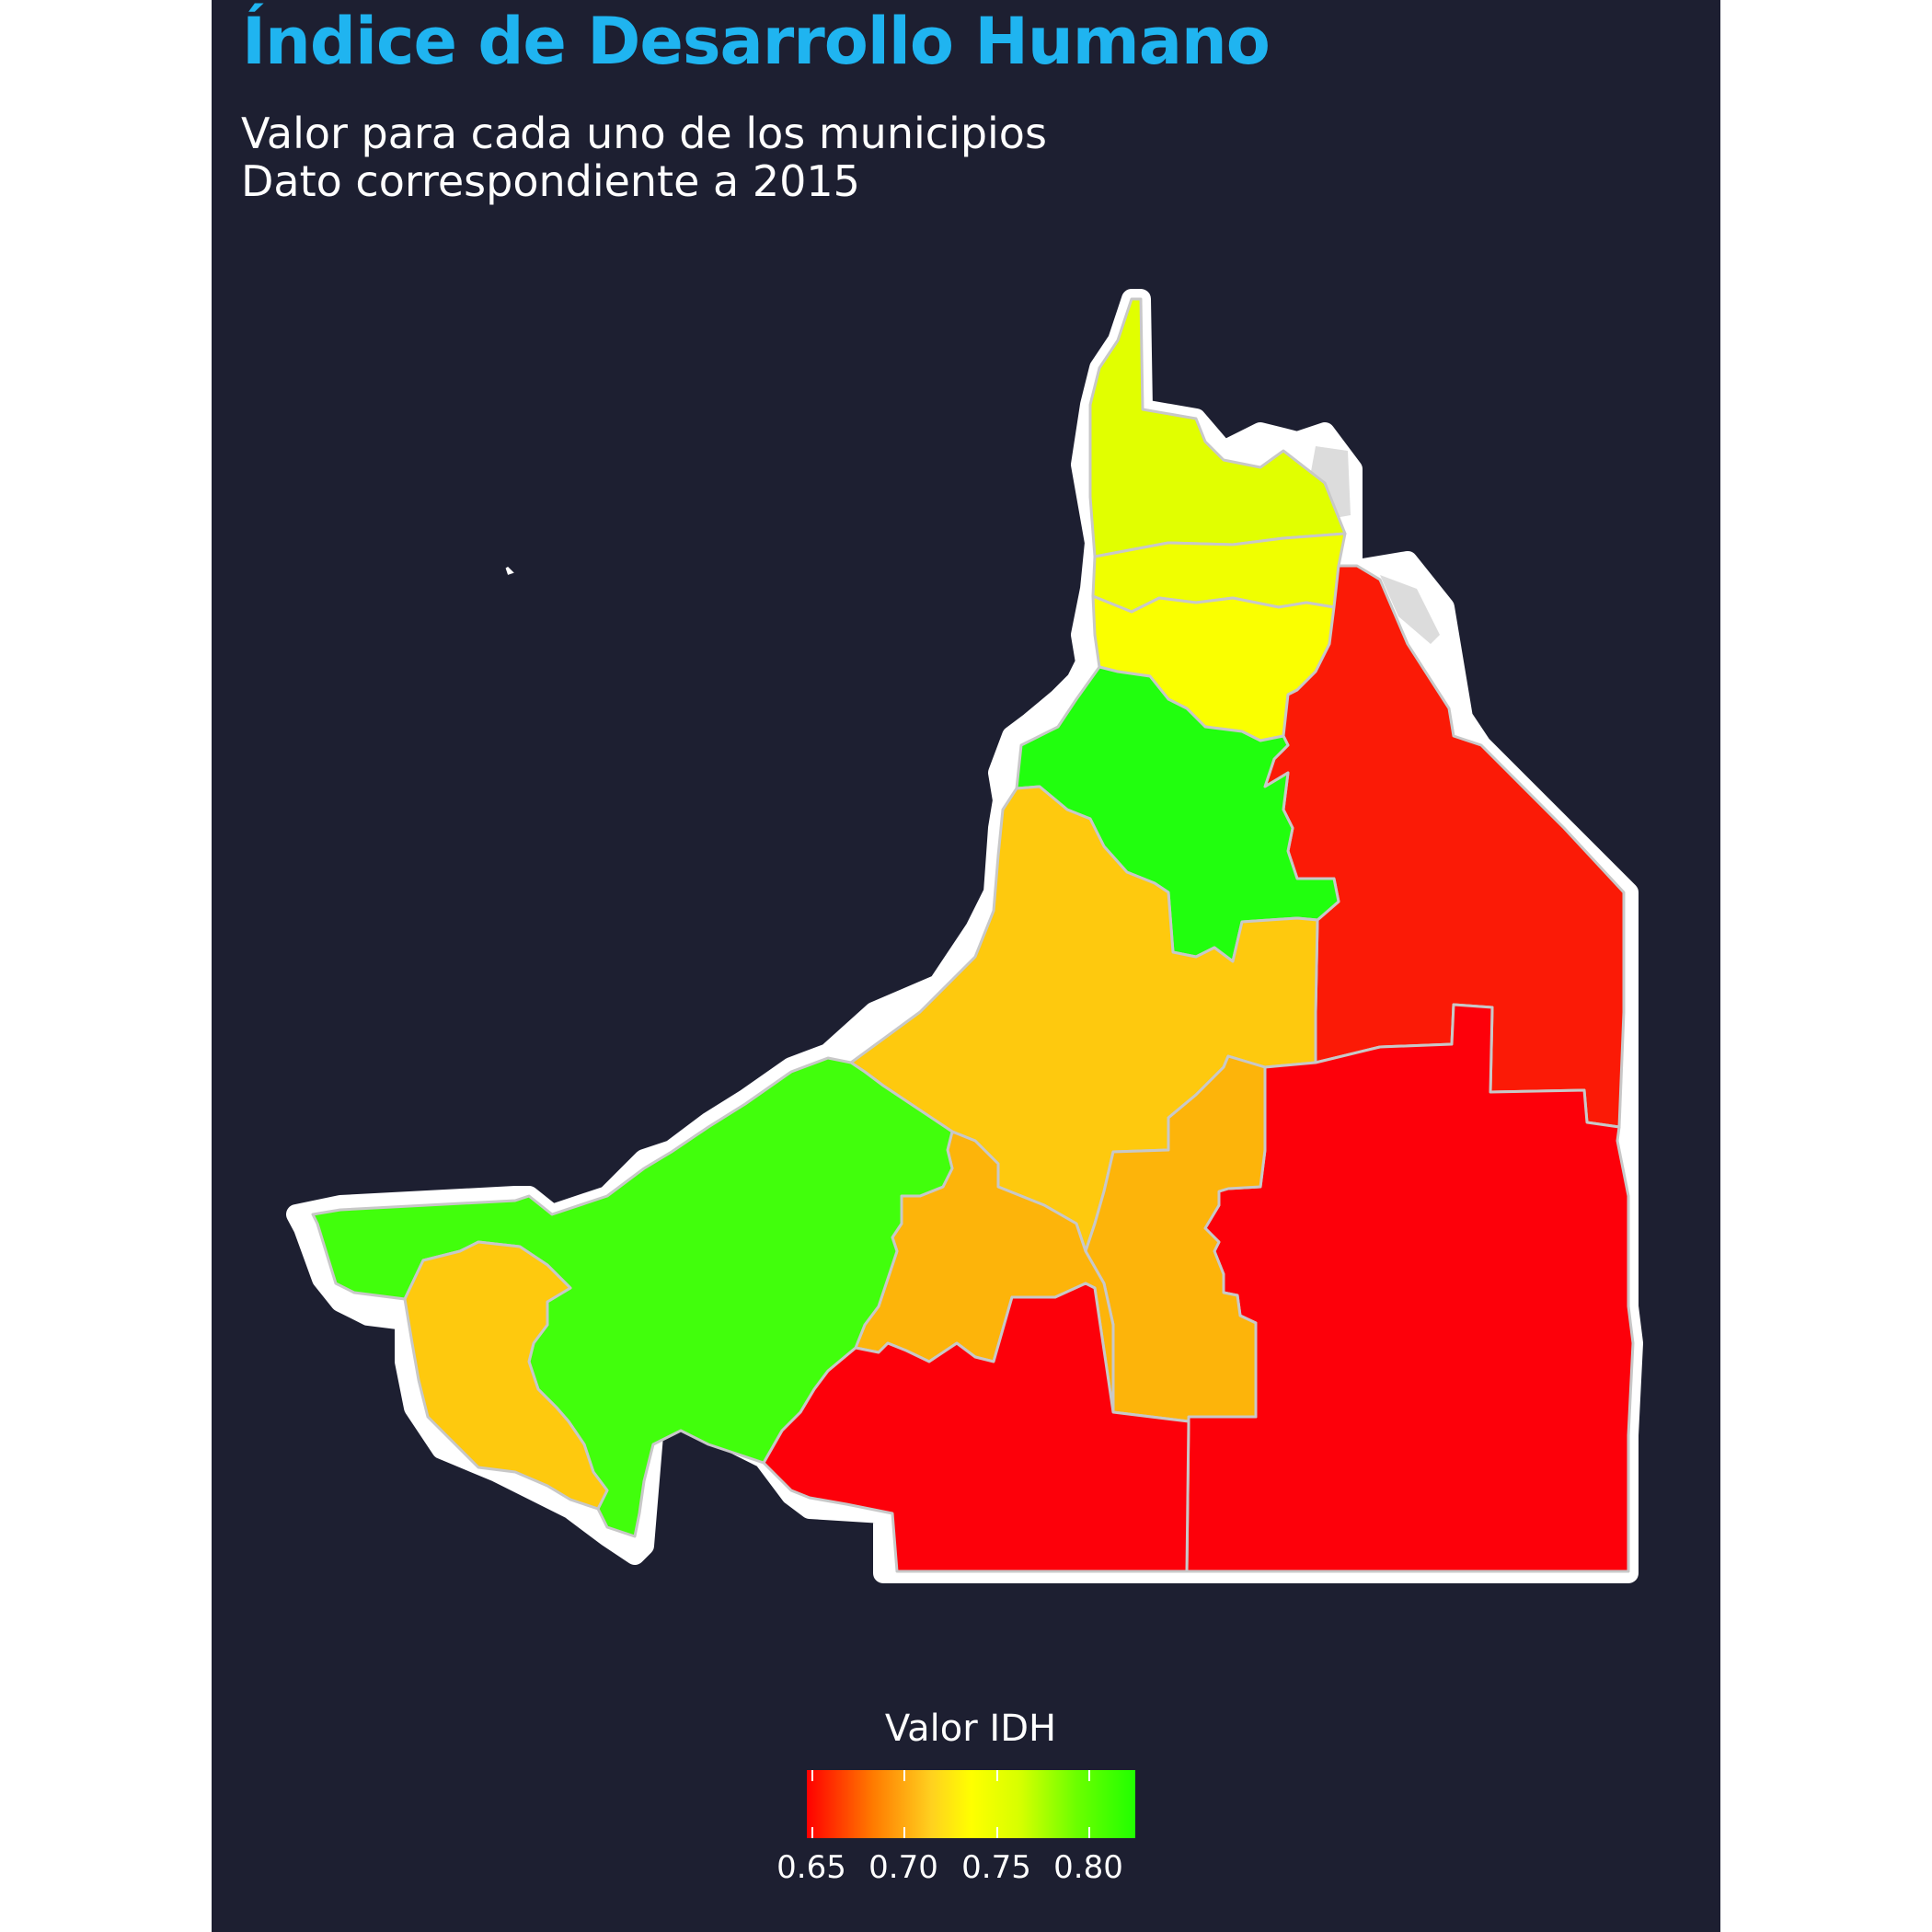 This screenshot has width=1932, height=1932. Describe the element at coordinates (644, 133) in the screenshot. I see `map-subtitle-line1: Valor para cada uno de los municipios` at that location.